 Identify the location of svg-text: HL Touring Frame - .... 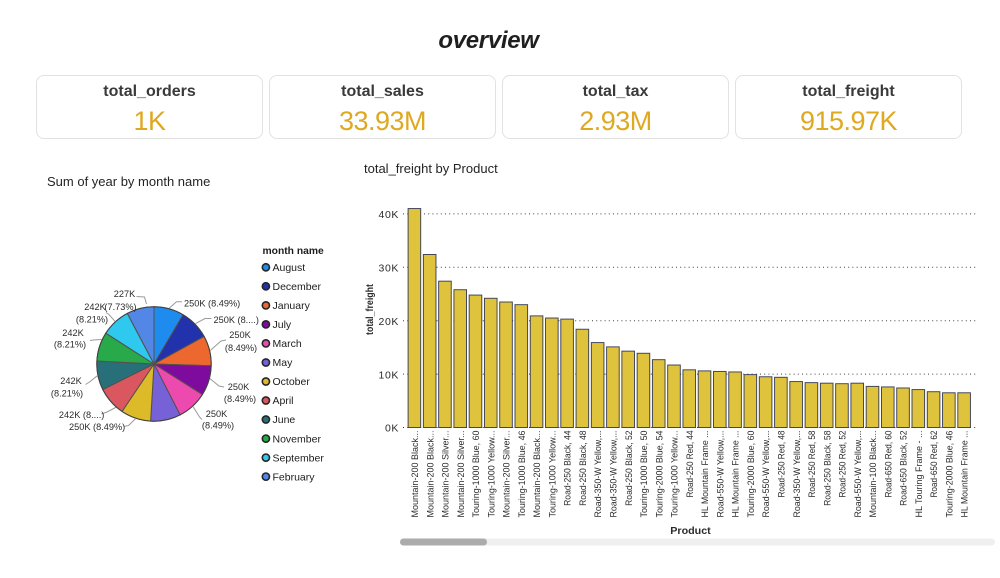
(919, 474).